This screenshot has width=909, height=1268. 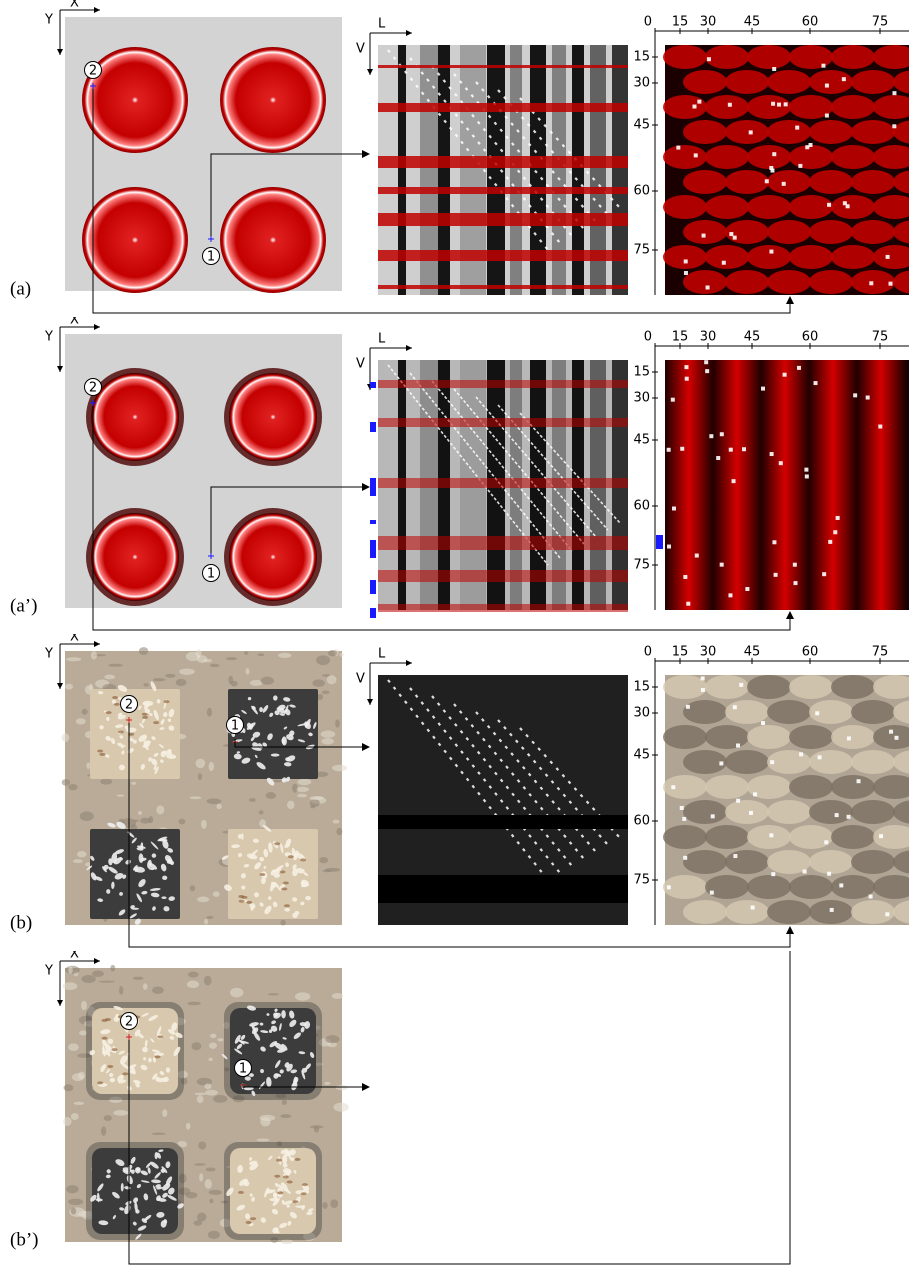 I want to click on marker-1-crosshair, so click(x=211, y=239).